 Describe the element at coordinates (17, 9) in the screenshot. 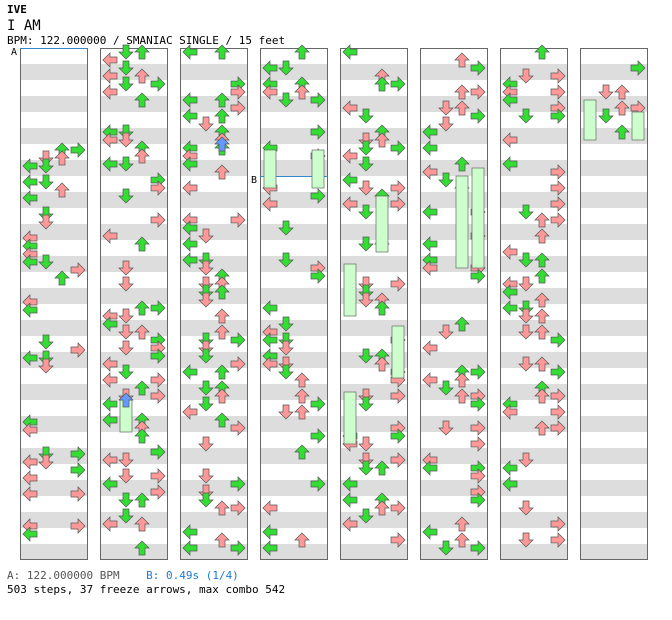

I see `song-artist: IVE` at that location.